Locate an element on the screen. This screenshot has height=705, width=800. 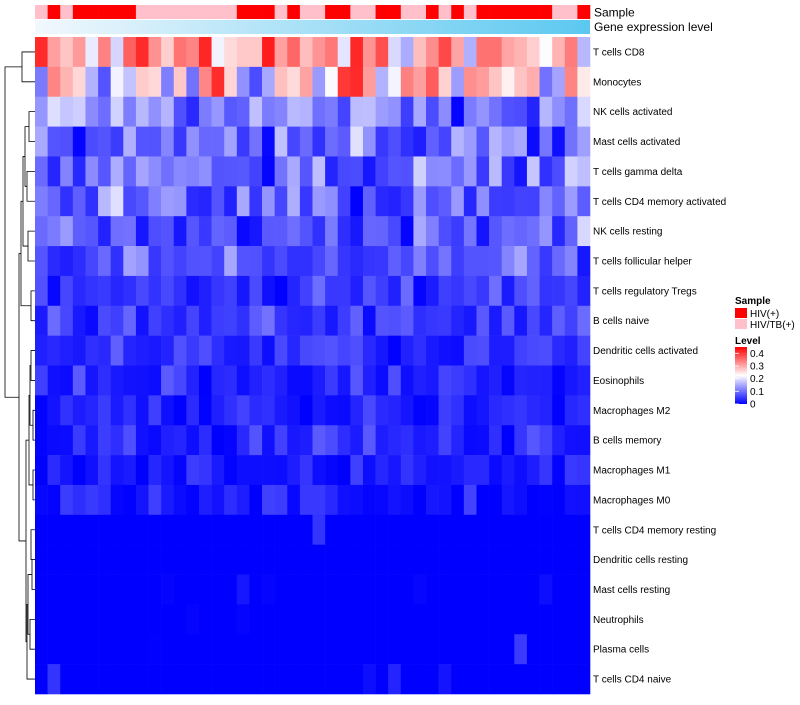
row-dendrogram is located at coordinates (19, 365).